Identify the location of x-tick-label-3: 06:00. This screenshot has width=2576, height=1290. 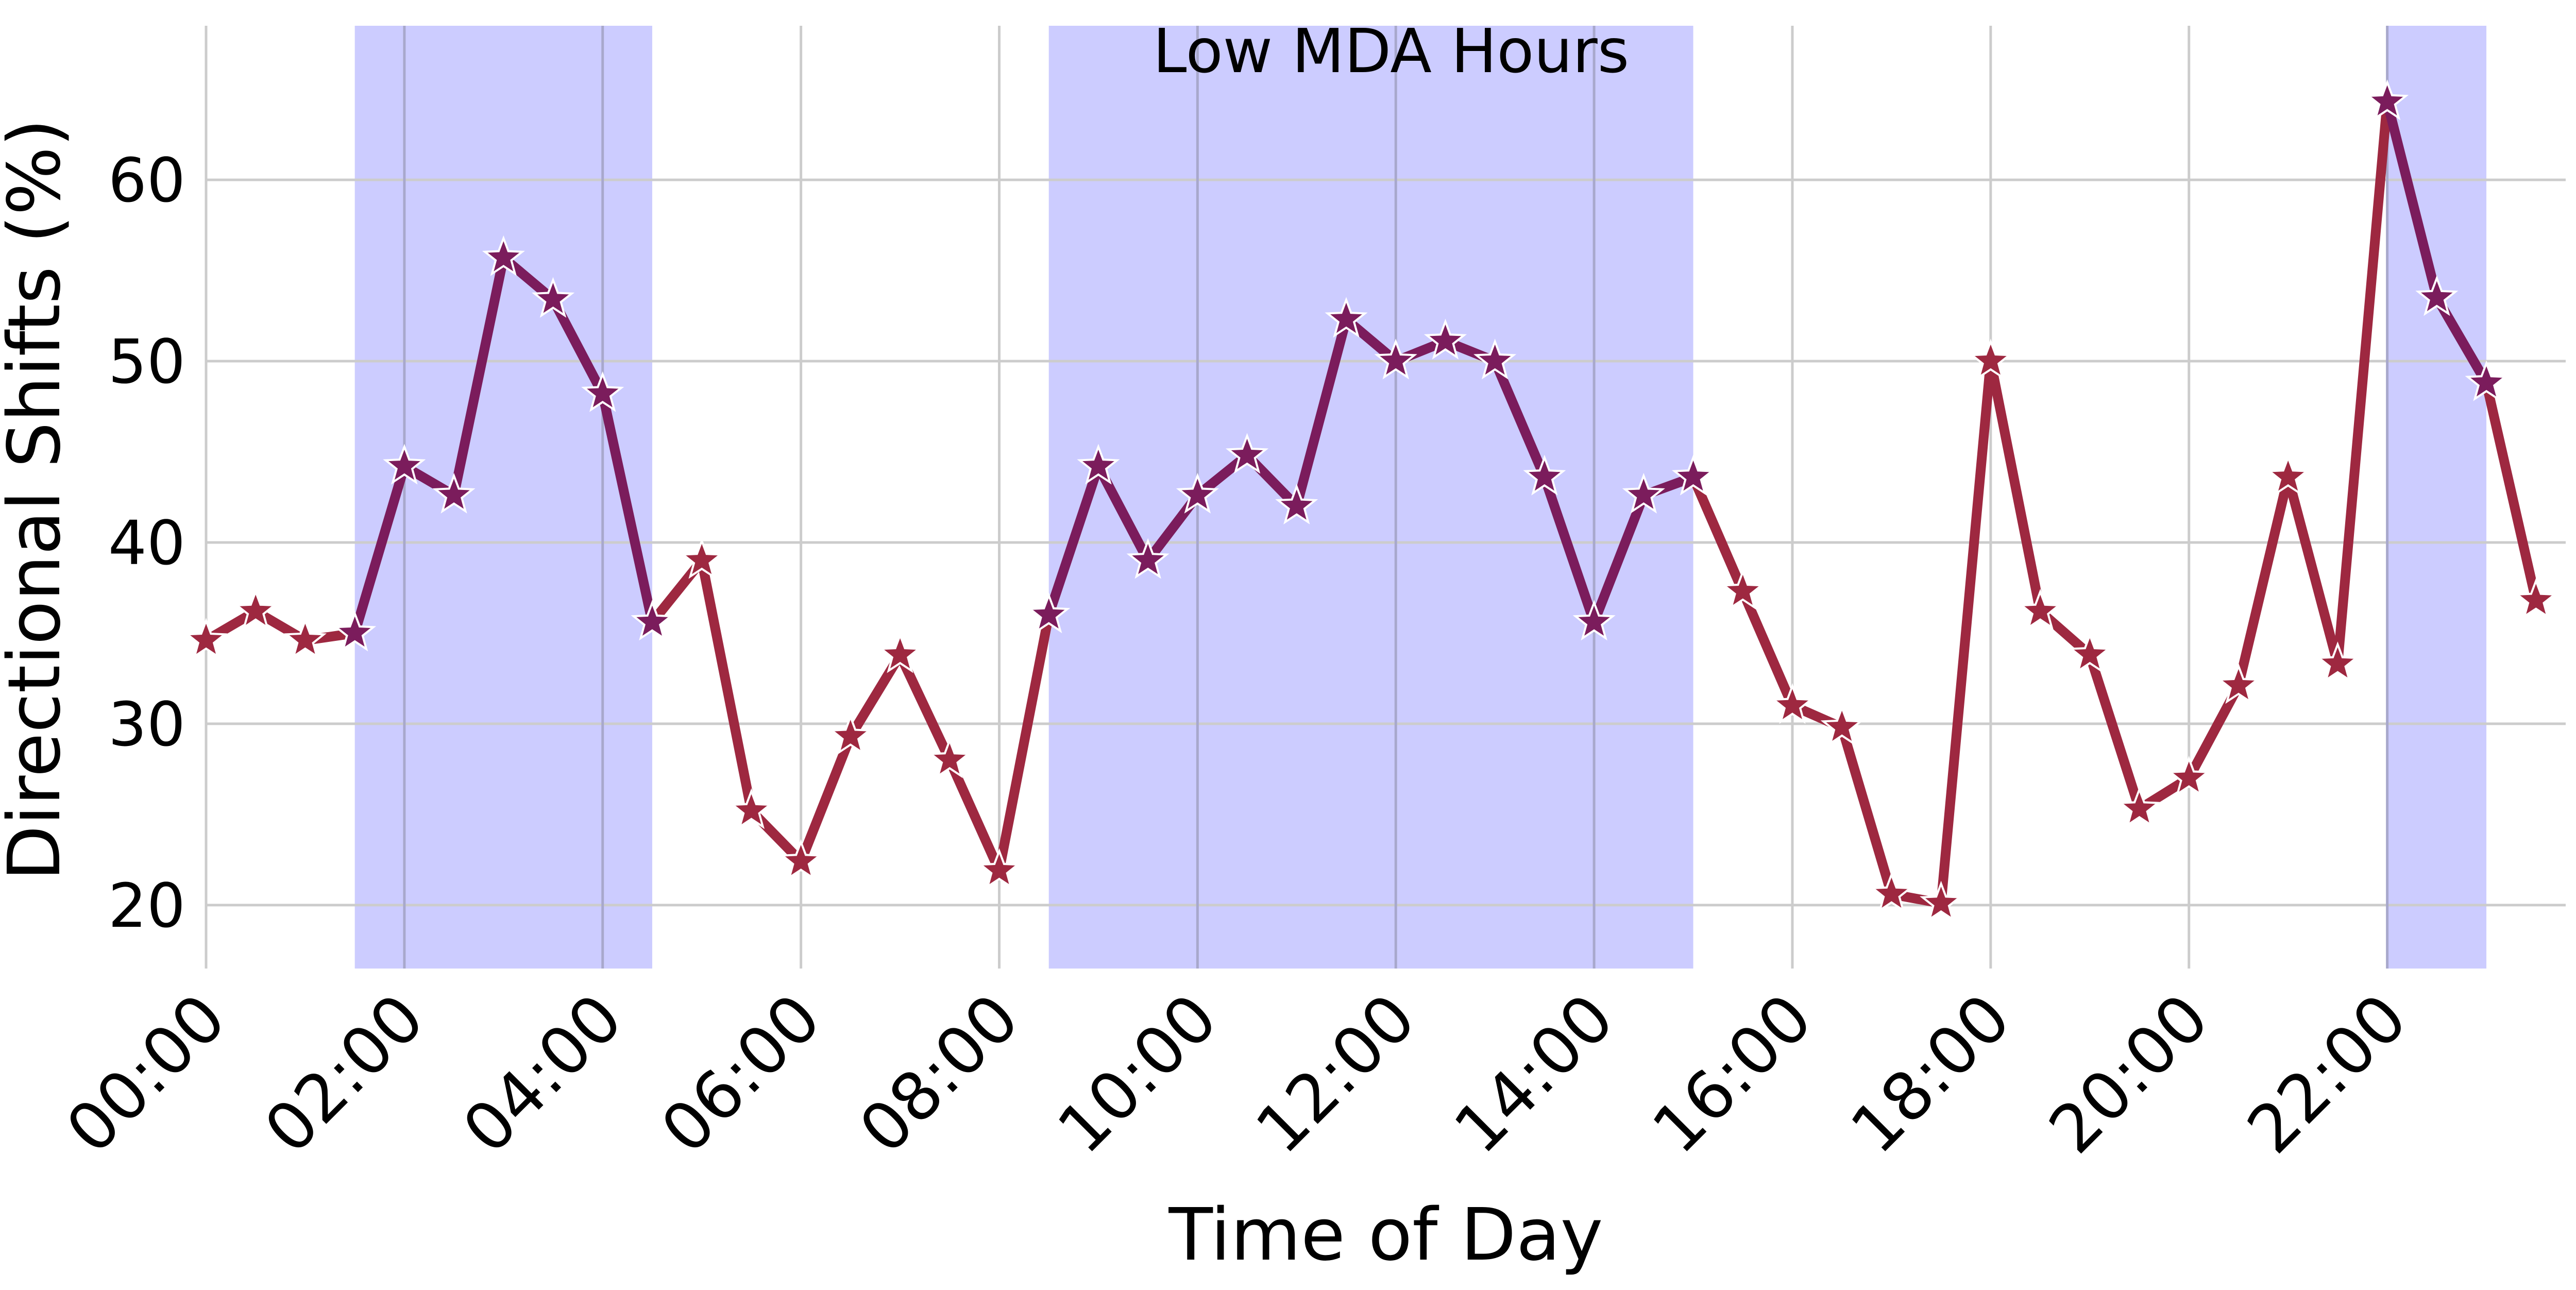
(741, 1074).